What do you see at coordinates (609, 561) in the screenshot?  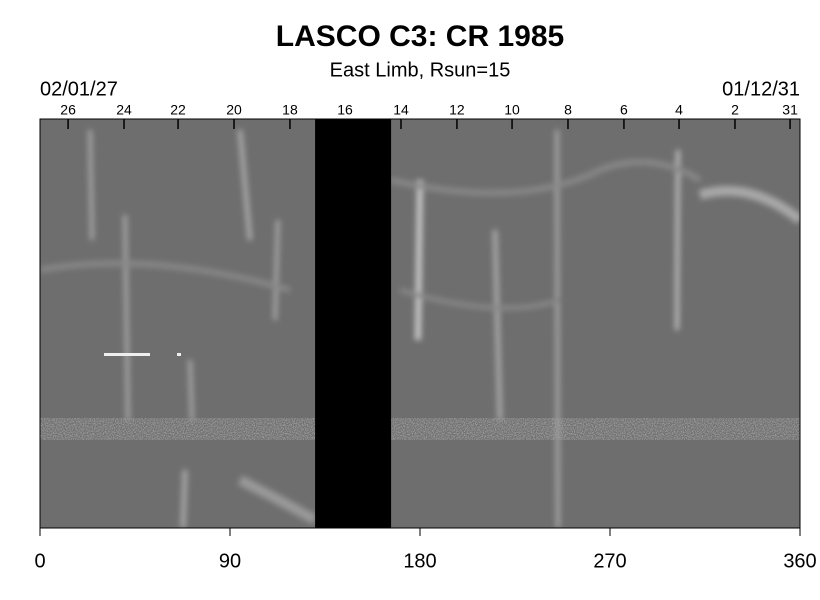 I see `x-tick-label: 270` at bounding box center [609, 561].